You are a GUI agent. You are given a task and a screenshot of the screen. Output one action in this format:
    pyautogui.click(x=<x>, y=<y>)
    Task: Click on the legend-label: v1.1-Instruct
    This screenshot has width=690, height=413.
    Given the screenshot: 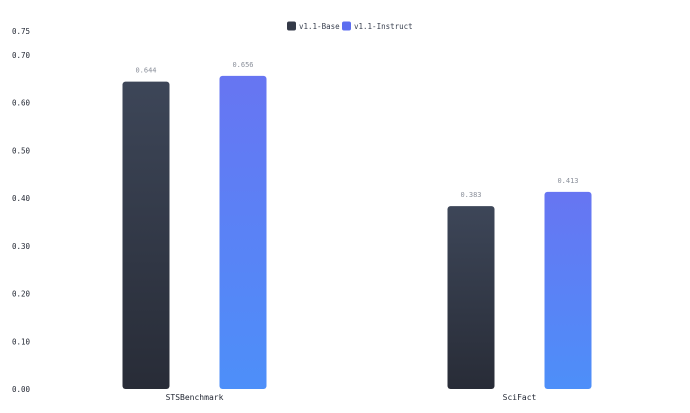 What is the action you would take?
    pyautogui.click(x=383, y=26)
    